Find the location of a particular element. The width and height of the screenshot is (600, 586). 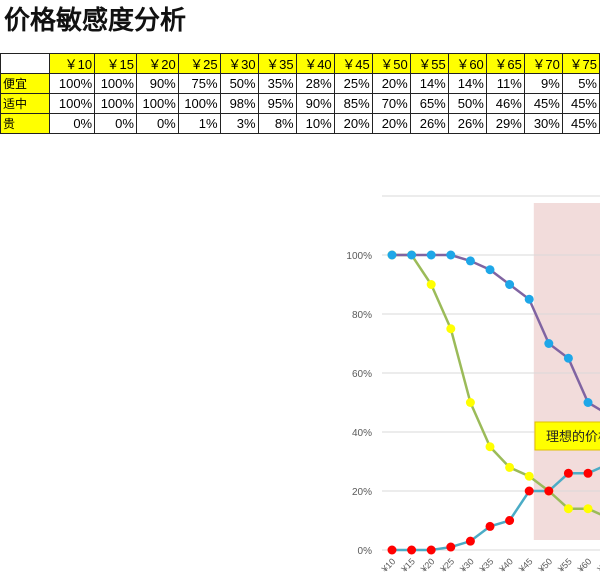

table-cell: 8% is located at coordinates (277, 123).